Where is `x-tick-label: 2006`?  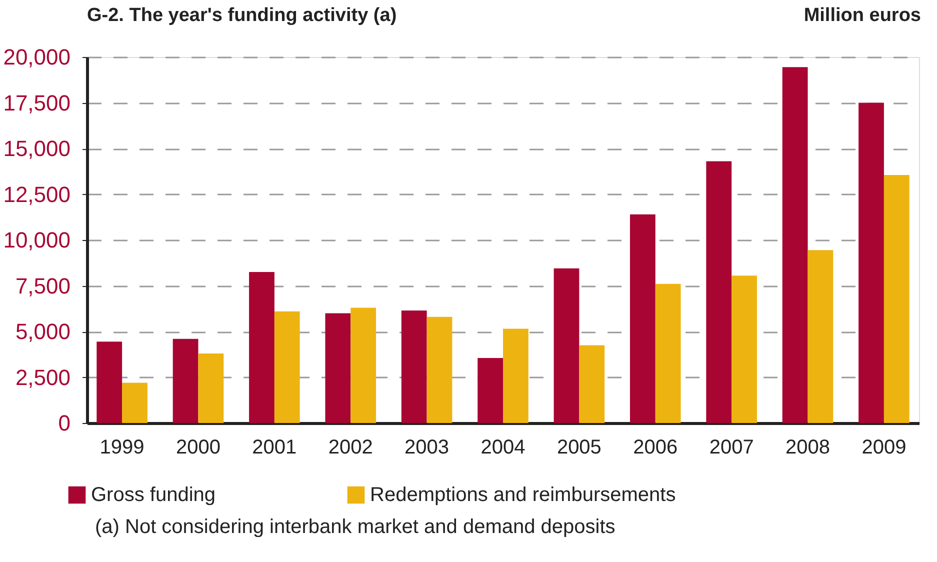
x-tick-label: 2006 is located at coordinates (655, 447).